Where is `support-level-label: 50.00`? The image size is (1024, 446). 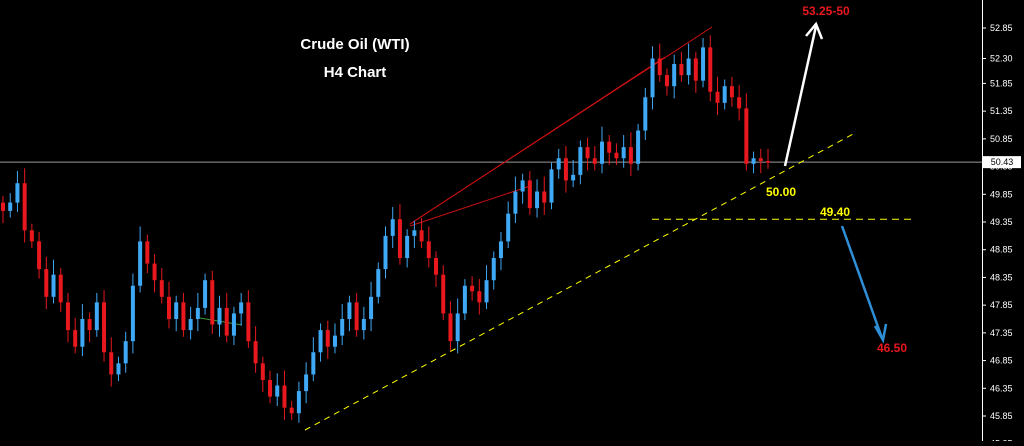
support-level-label: 50.00 is located at coordinates (781, 192).